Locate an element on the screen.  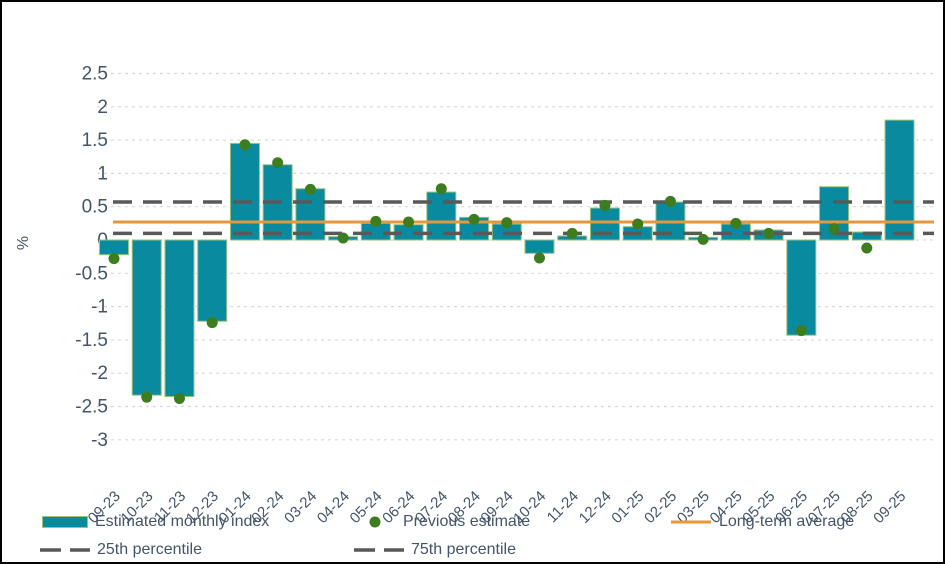
legend-label: 75th percentile is located at coordinates (463, 549).